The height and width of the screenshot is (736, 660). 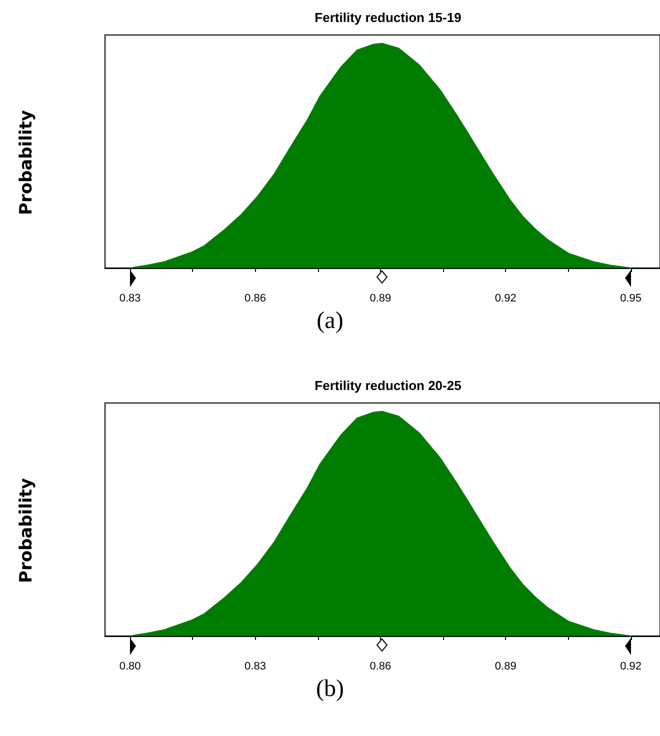 I want to click on text: (a), so click(x=330, y=321).